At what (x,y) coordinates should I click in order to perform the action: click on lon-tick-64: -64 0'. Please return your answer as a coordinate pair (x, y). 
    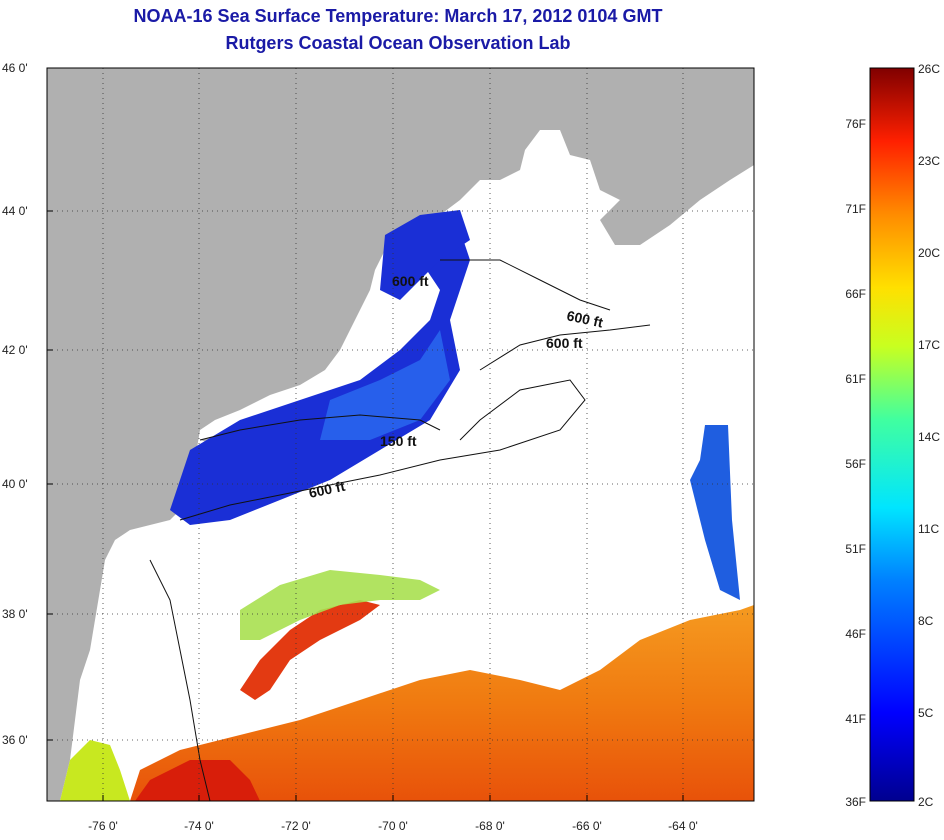
    Looking at the image, I should click on (683, 826).